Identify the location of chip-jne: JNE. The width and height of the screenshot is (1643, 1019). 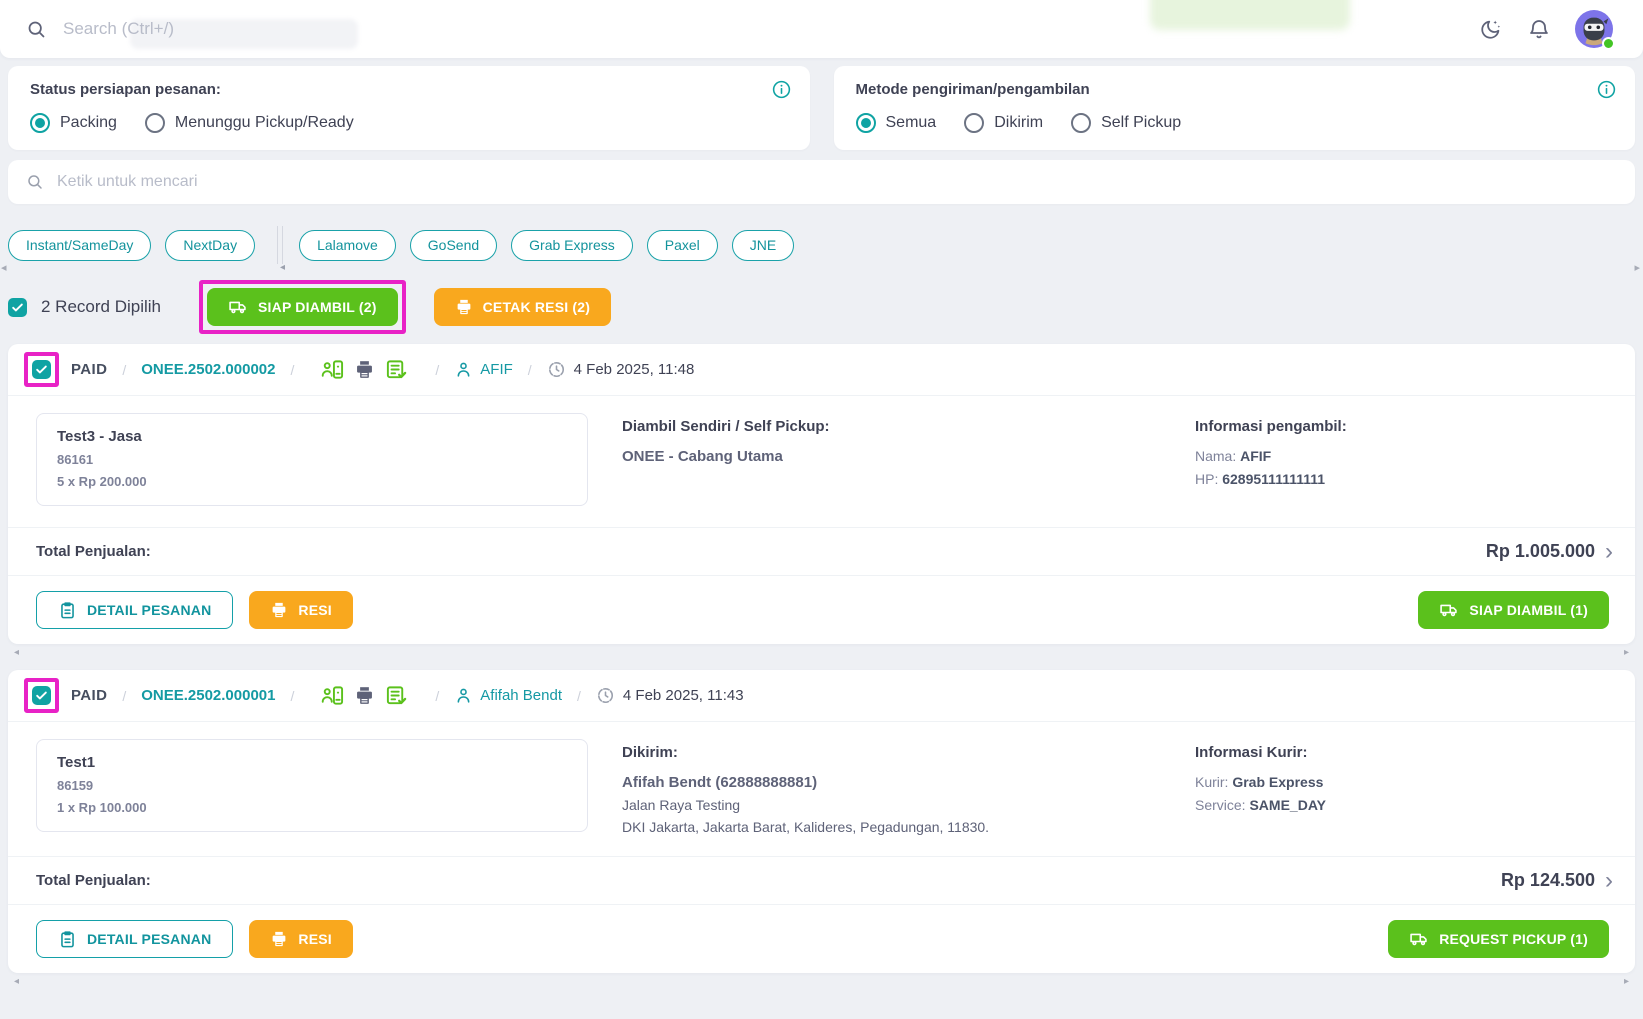
(763, 245).